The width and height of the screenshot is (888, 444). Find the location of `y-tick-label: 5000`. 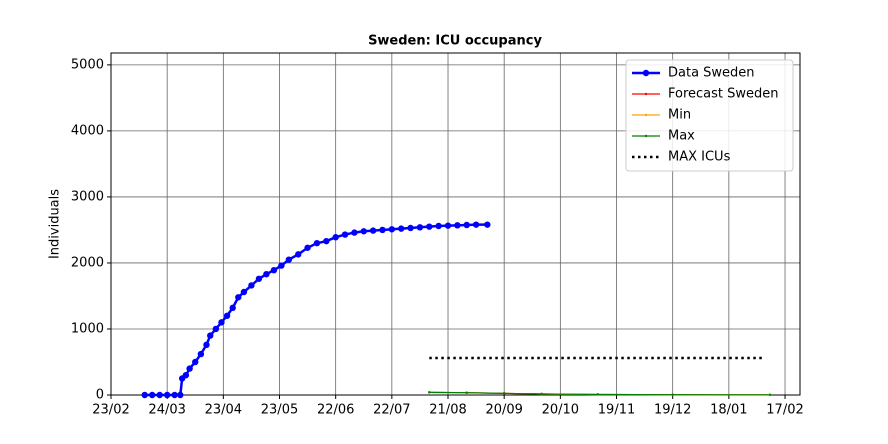

y-tick-label: 5000 is located at coordinates (87, 64).